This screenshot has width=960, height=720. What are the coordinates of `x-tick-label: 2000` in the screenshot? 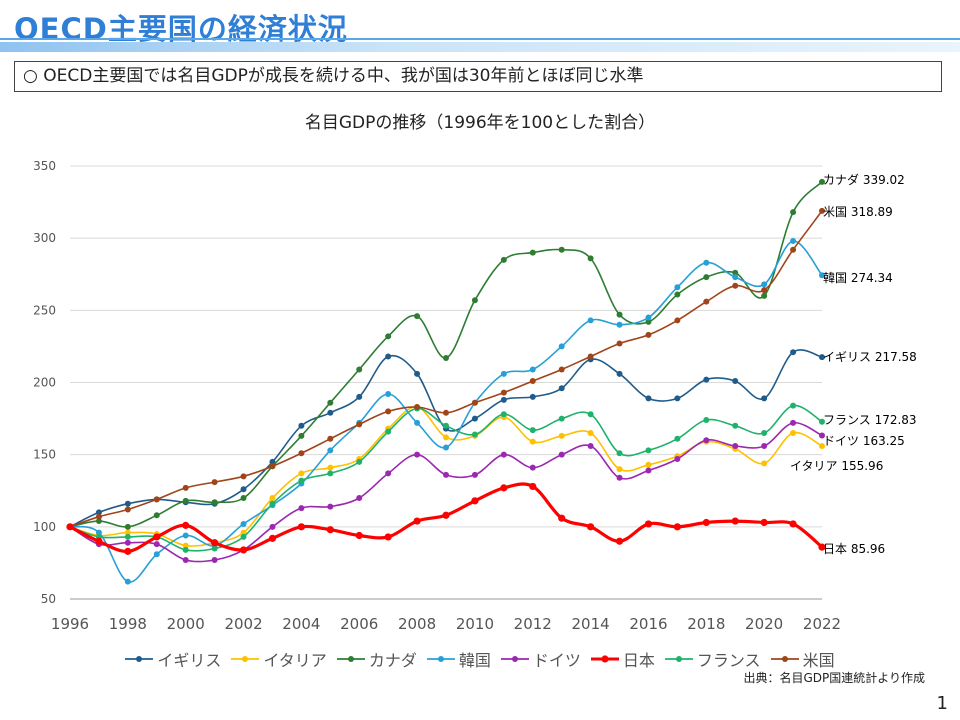 It's located at (186, 624).